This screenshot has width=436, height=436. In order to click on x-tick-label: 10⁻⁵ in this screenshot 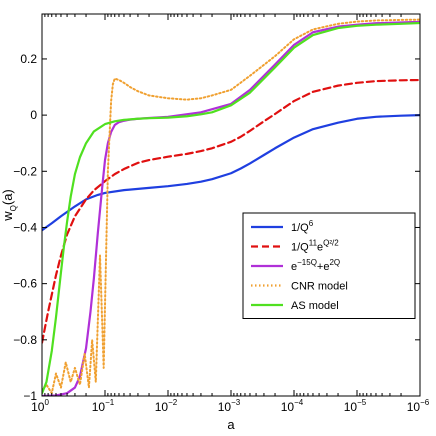, I will do `click(355, 406)`.